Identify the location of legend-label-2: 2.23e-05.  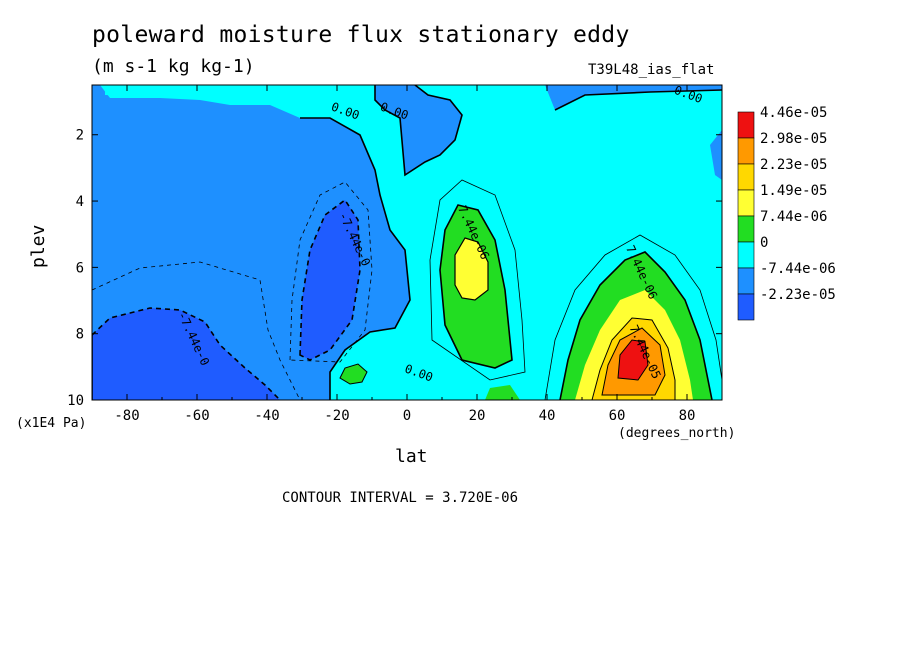
(793, 165).